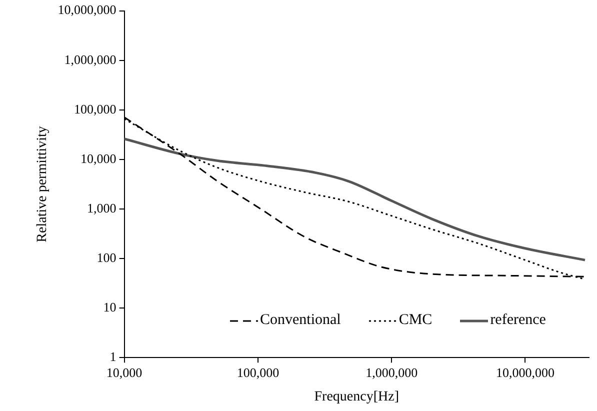  Describe the element at coordinates (415, 320) in the screenshot. I see `legend-label: CMC` at that location.